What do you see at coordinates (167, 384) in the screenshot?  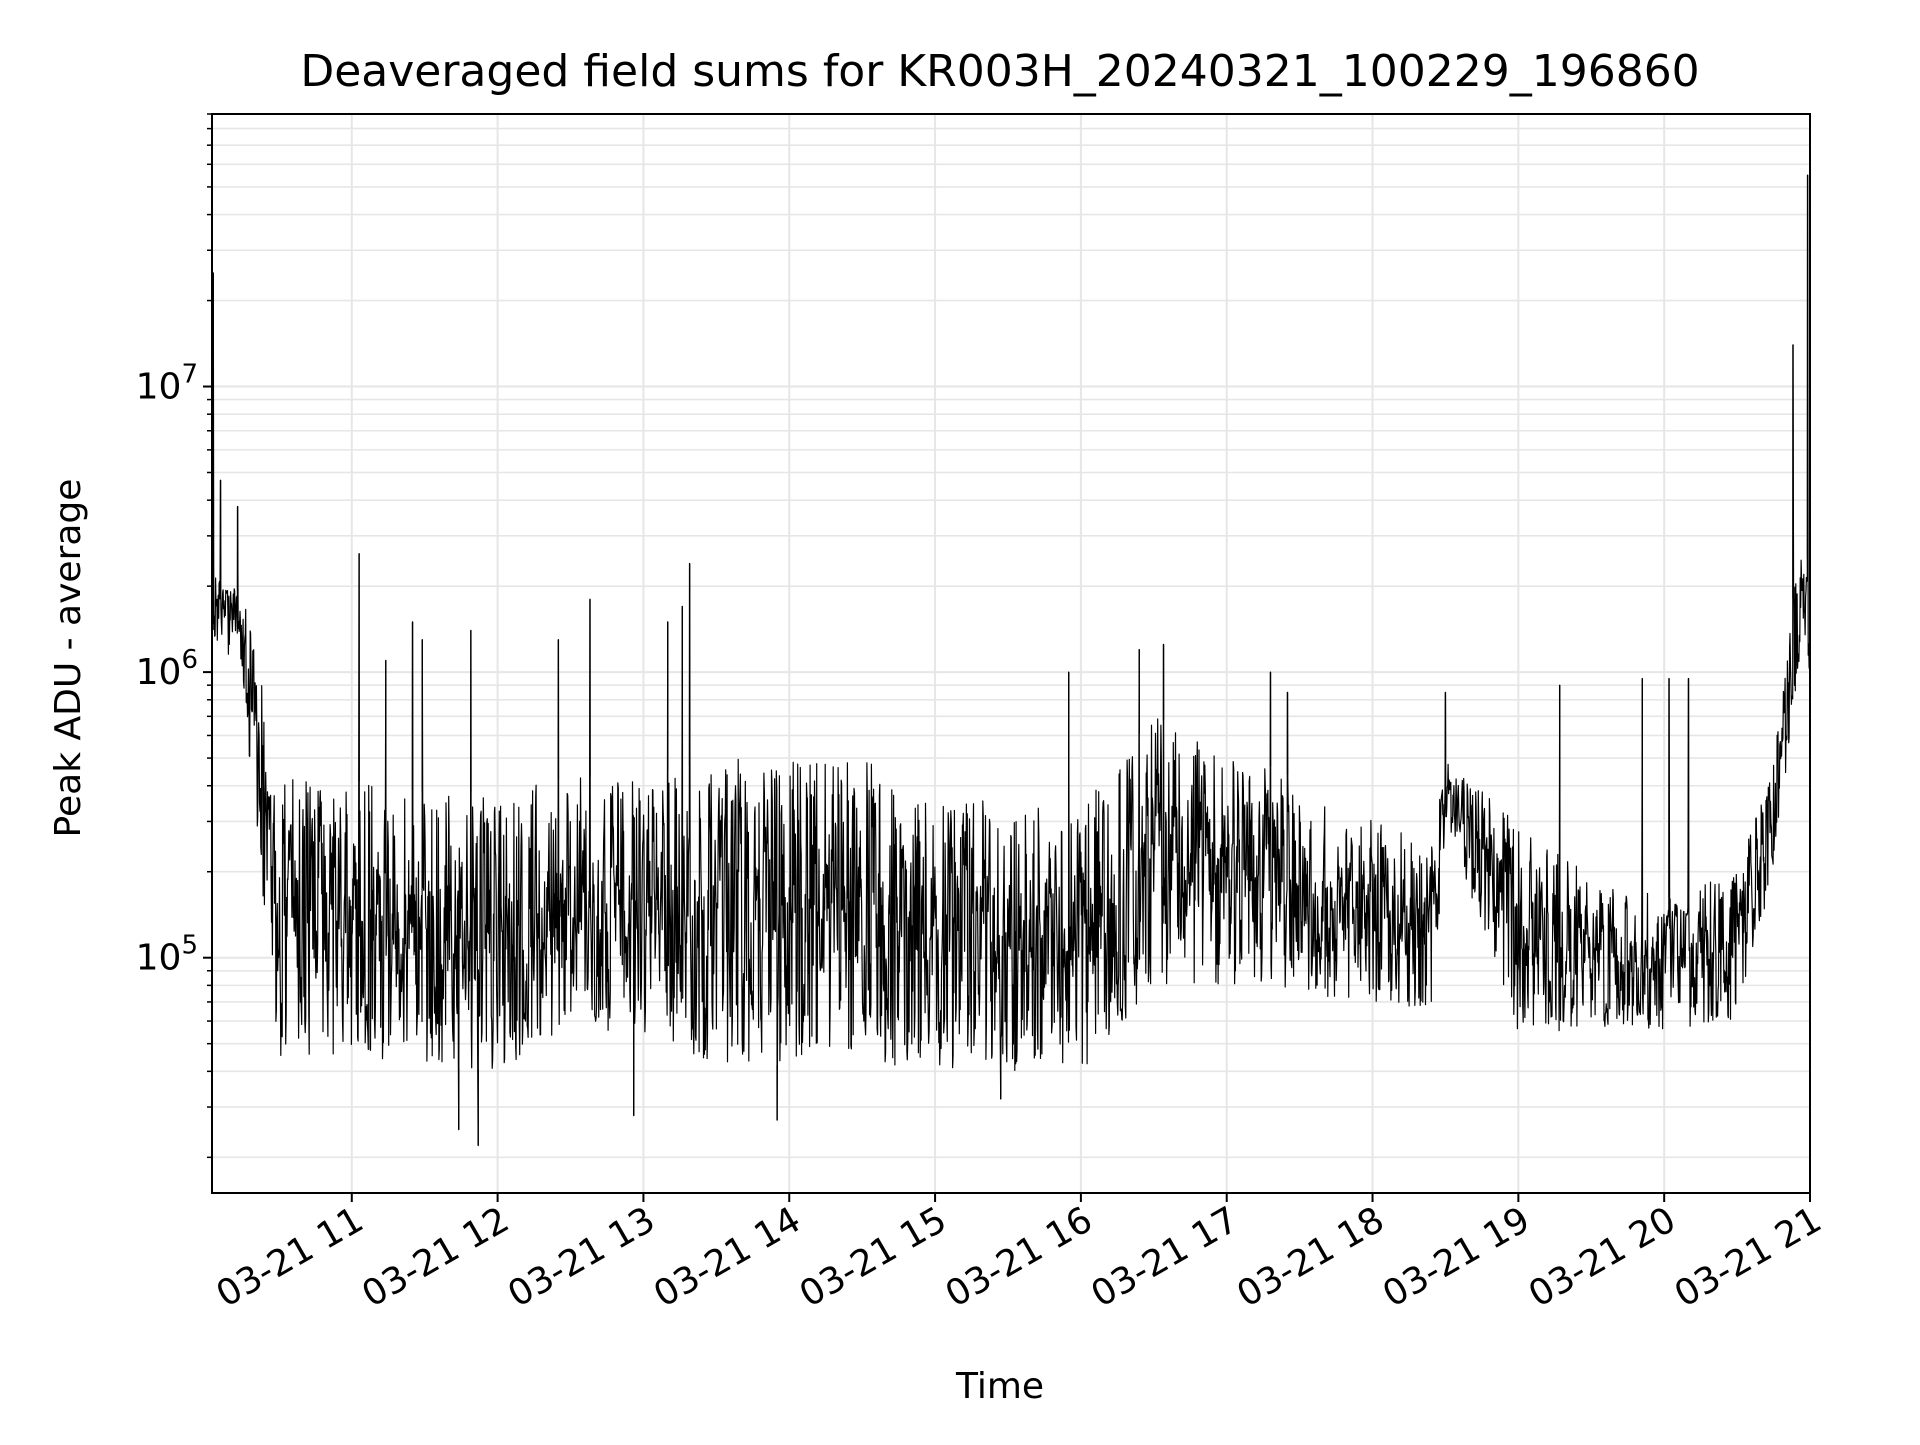 I see `y-tick-label: 10⁷` at bounding box center [167, 384].